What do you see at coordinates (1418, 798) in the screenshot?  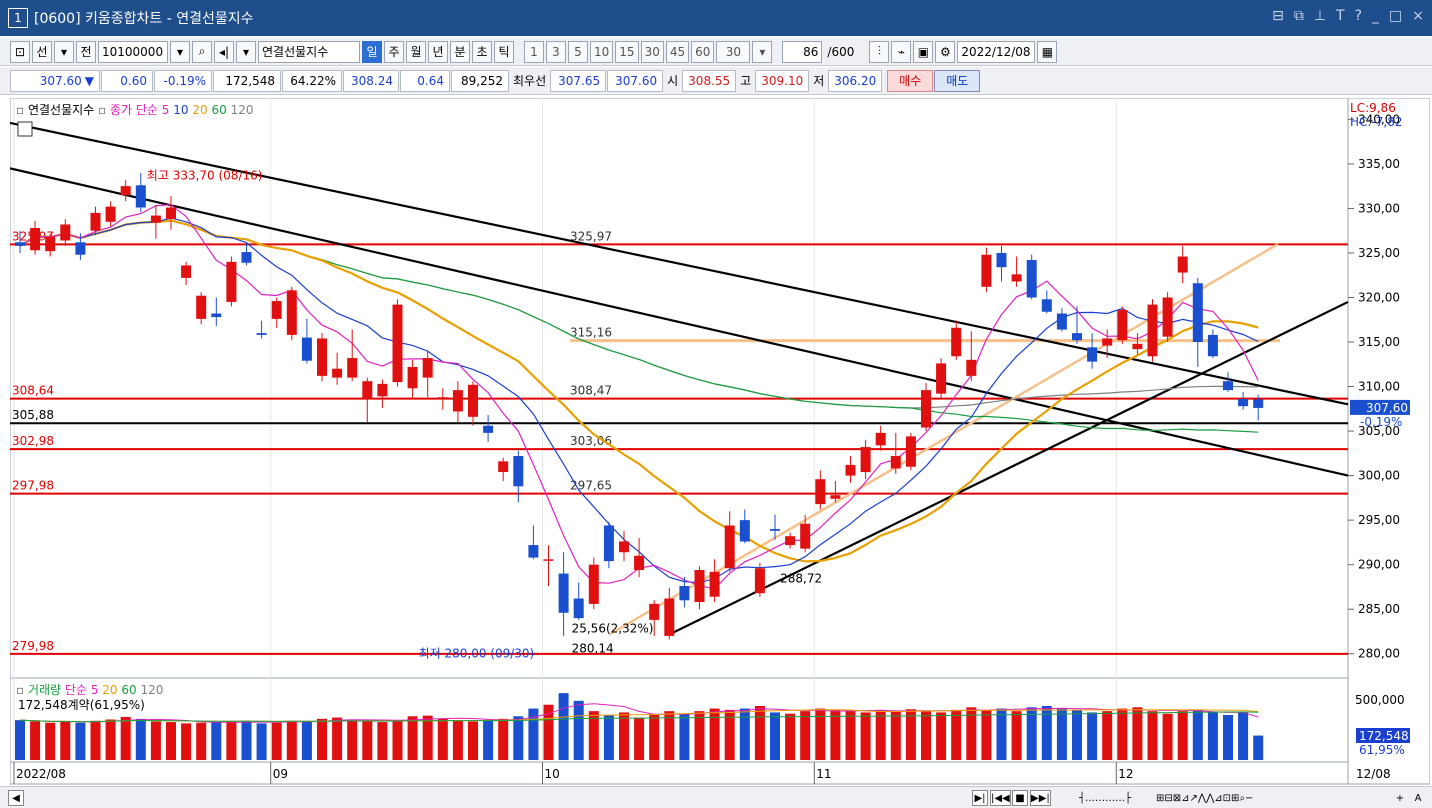 I see `font-size-icon: A` at bounding box center [1418, 798].